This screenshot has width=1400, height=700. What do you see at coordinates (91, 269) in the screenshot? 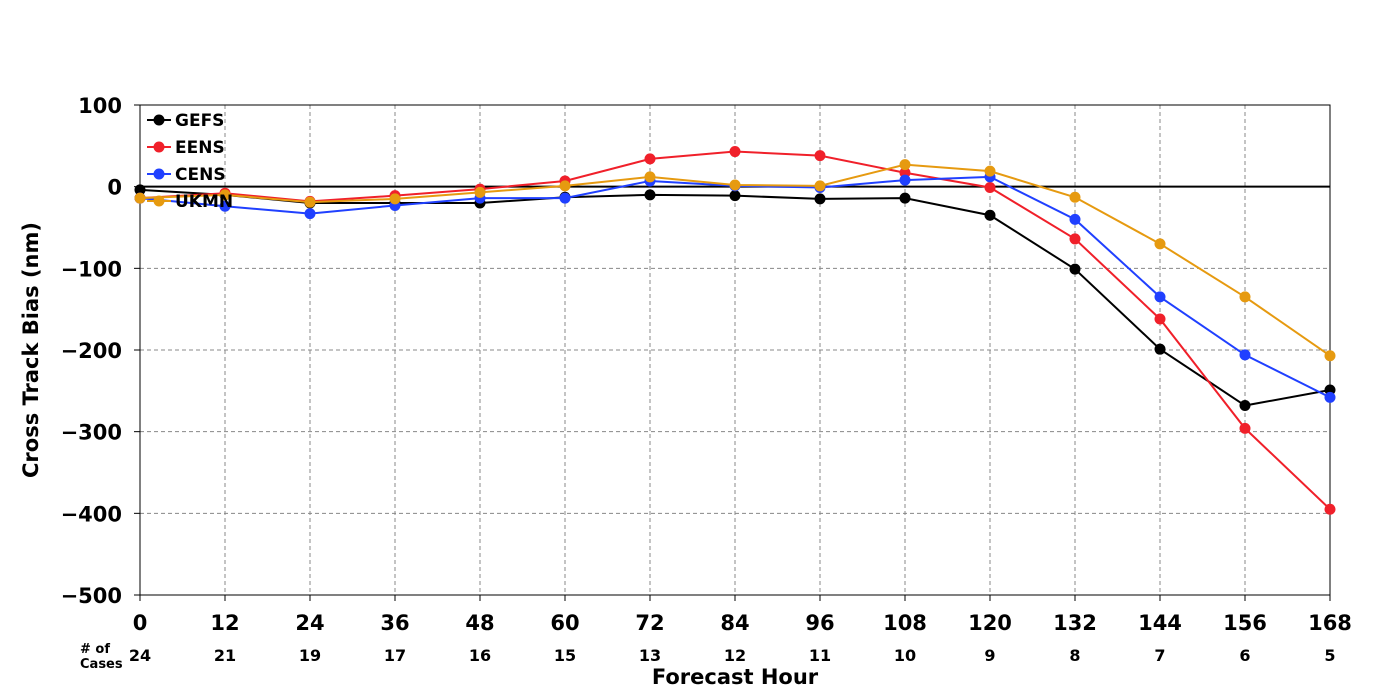
I see `y-tick-label-2: −100` at bounding box center [91, 269].